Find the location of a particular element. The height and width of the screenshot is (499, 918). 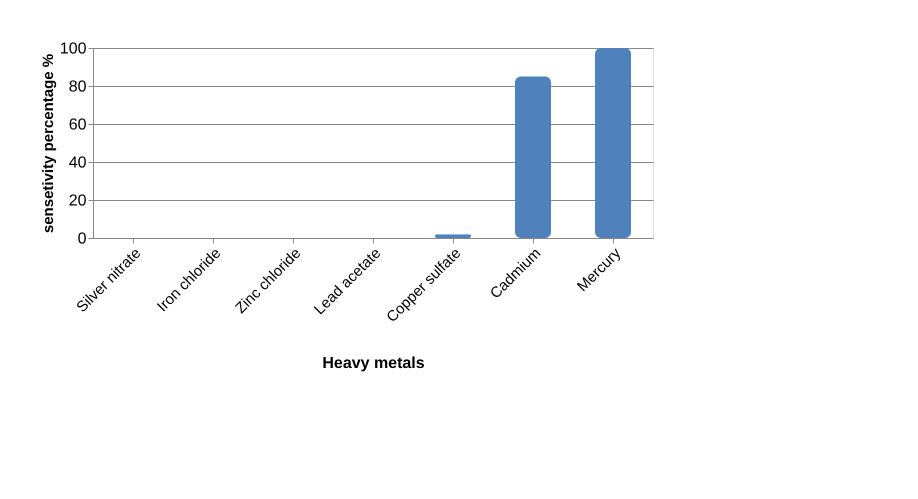

y-tick-label: 60 is located at coordinates (77, 125).